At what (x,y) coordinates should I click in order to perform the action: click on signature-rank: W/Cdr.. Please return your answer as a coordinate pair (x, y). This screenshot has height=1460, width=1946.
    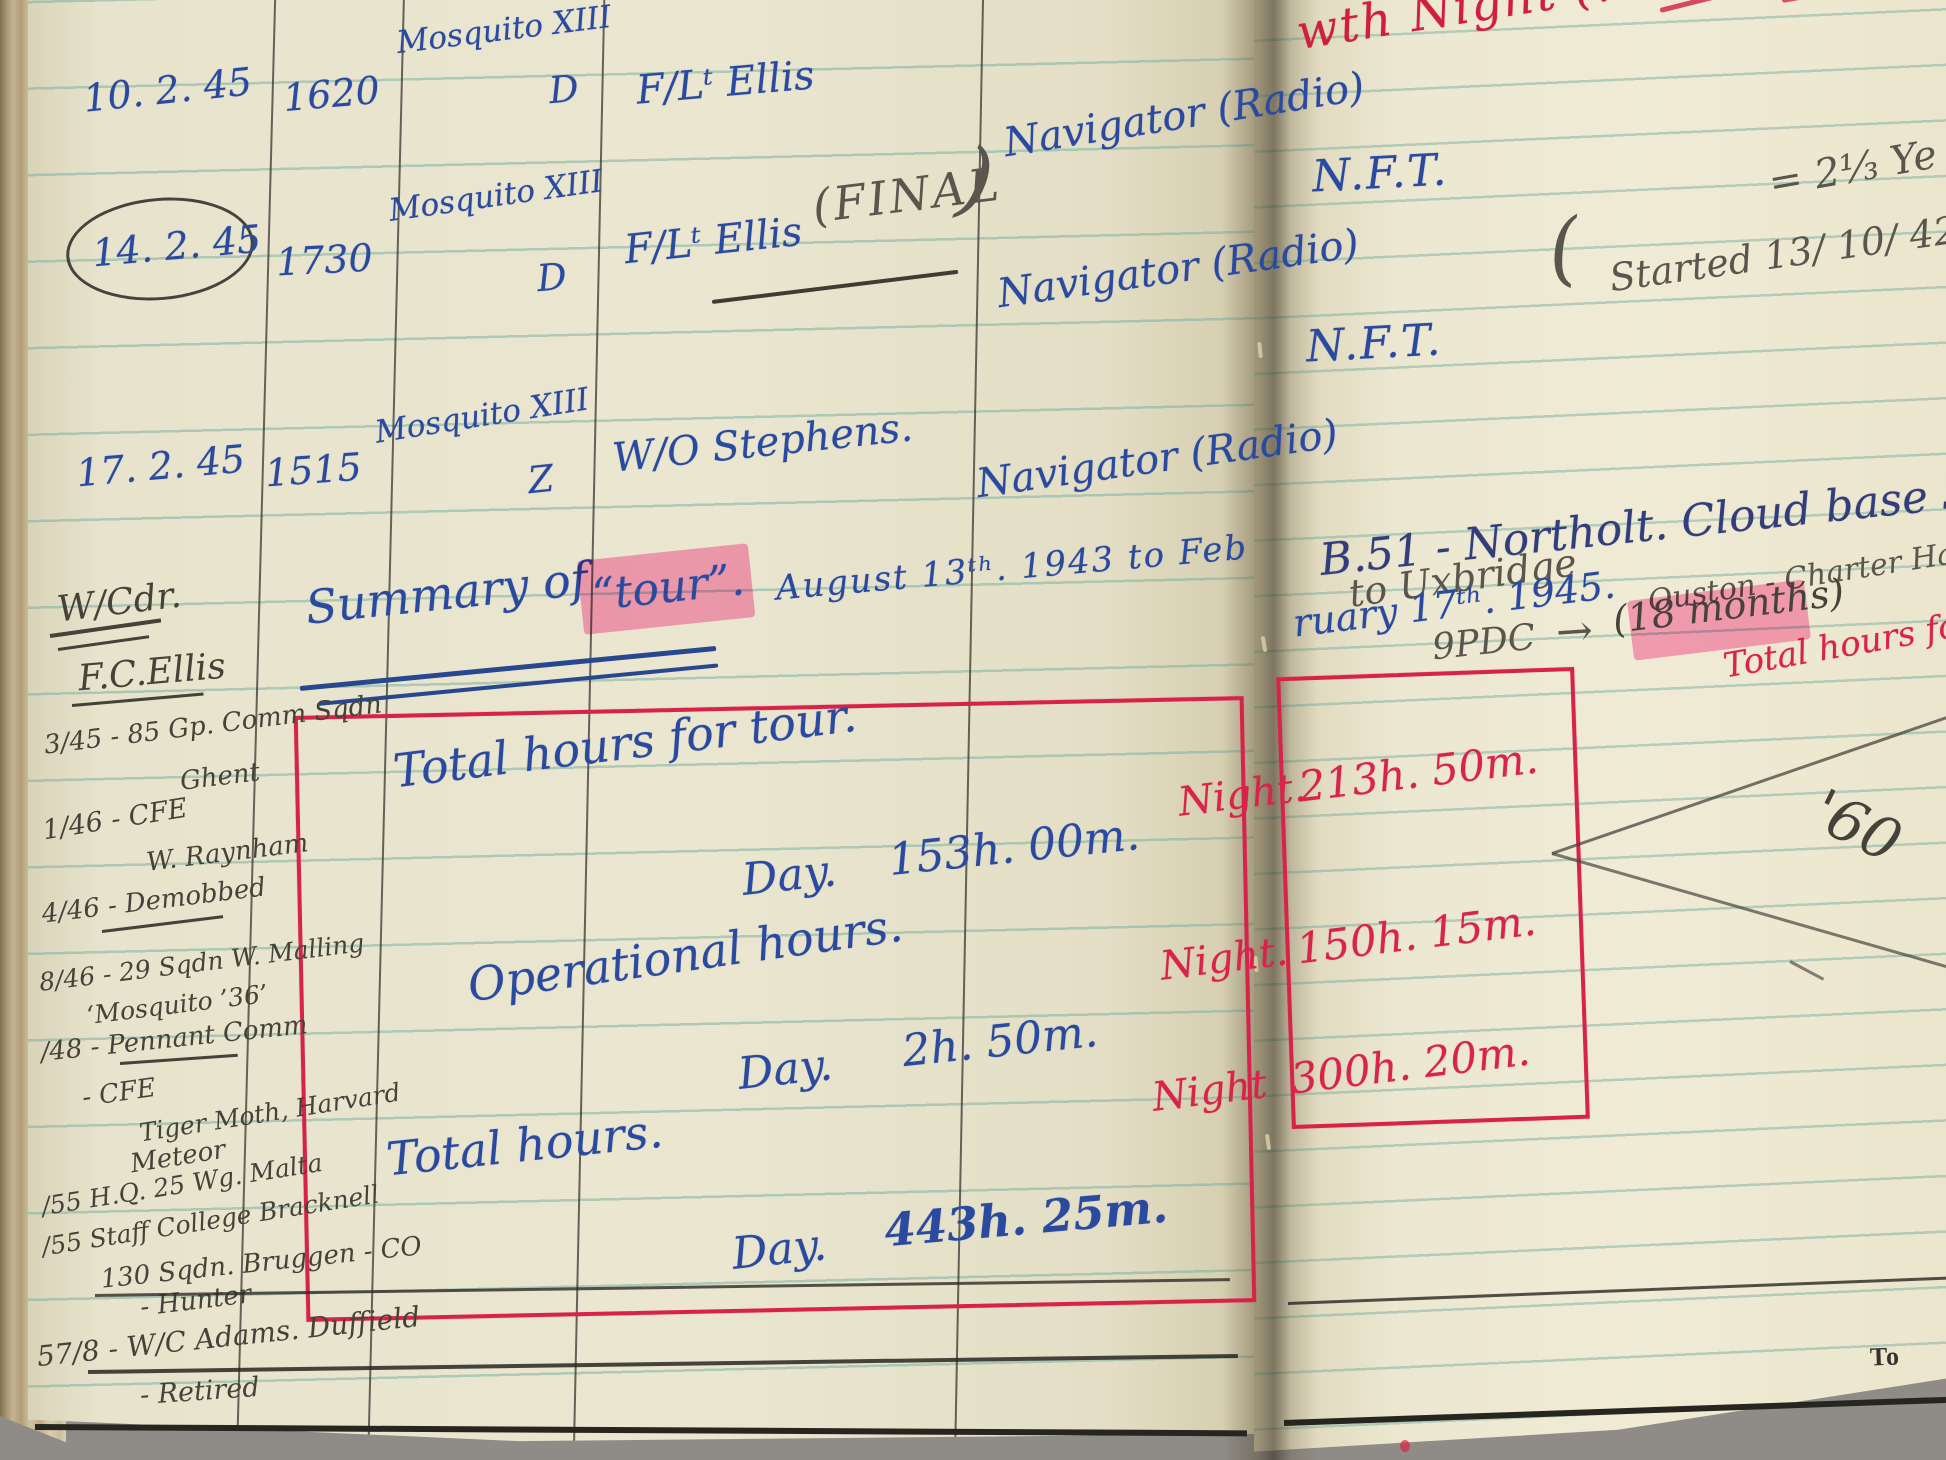
    Looking at the image, I should click on (119, 602).